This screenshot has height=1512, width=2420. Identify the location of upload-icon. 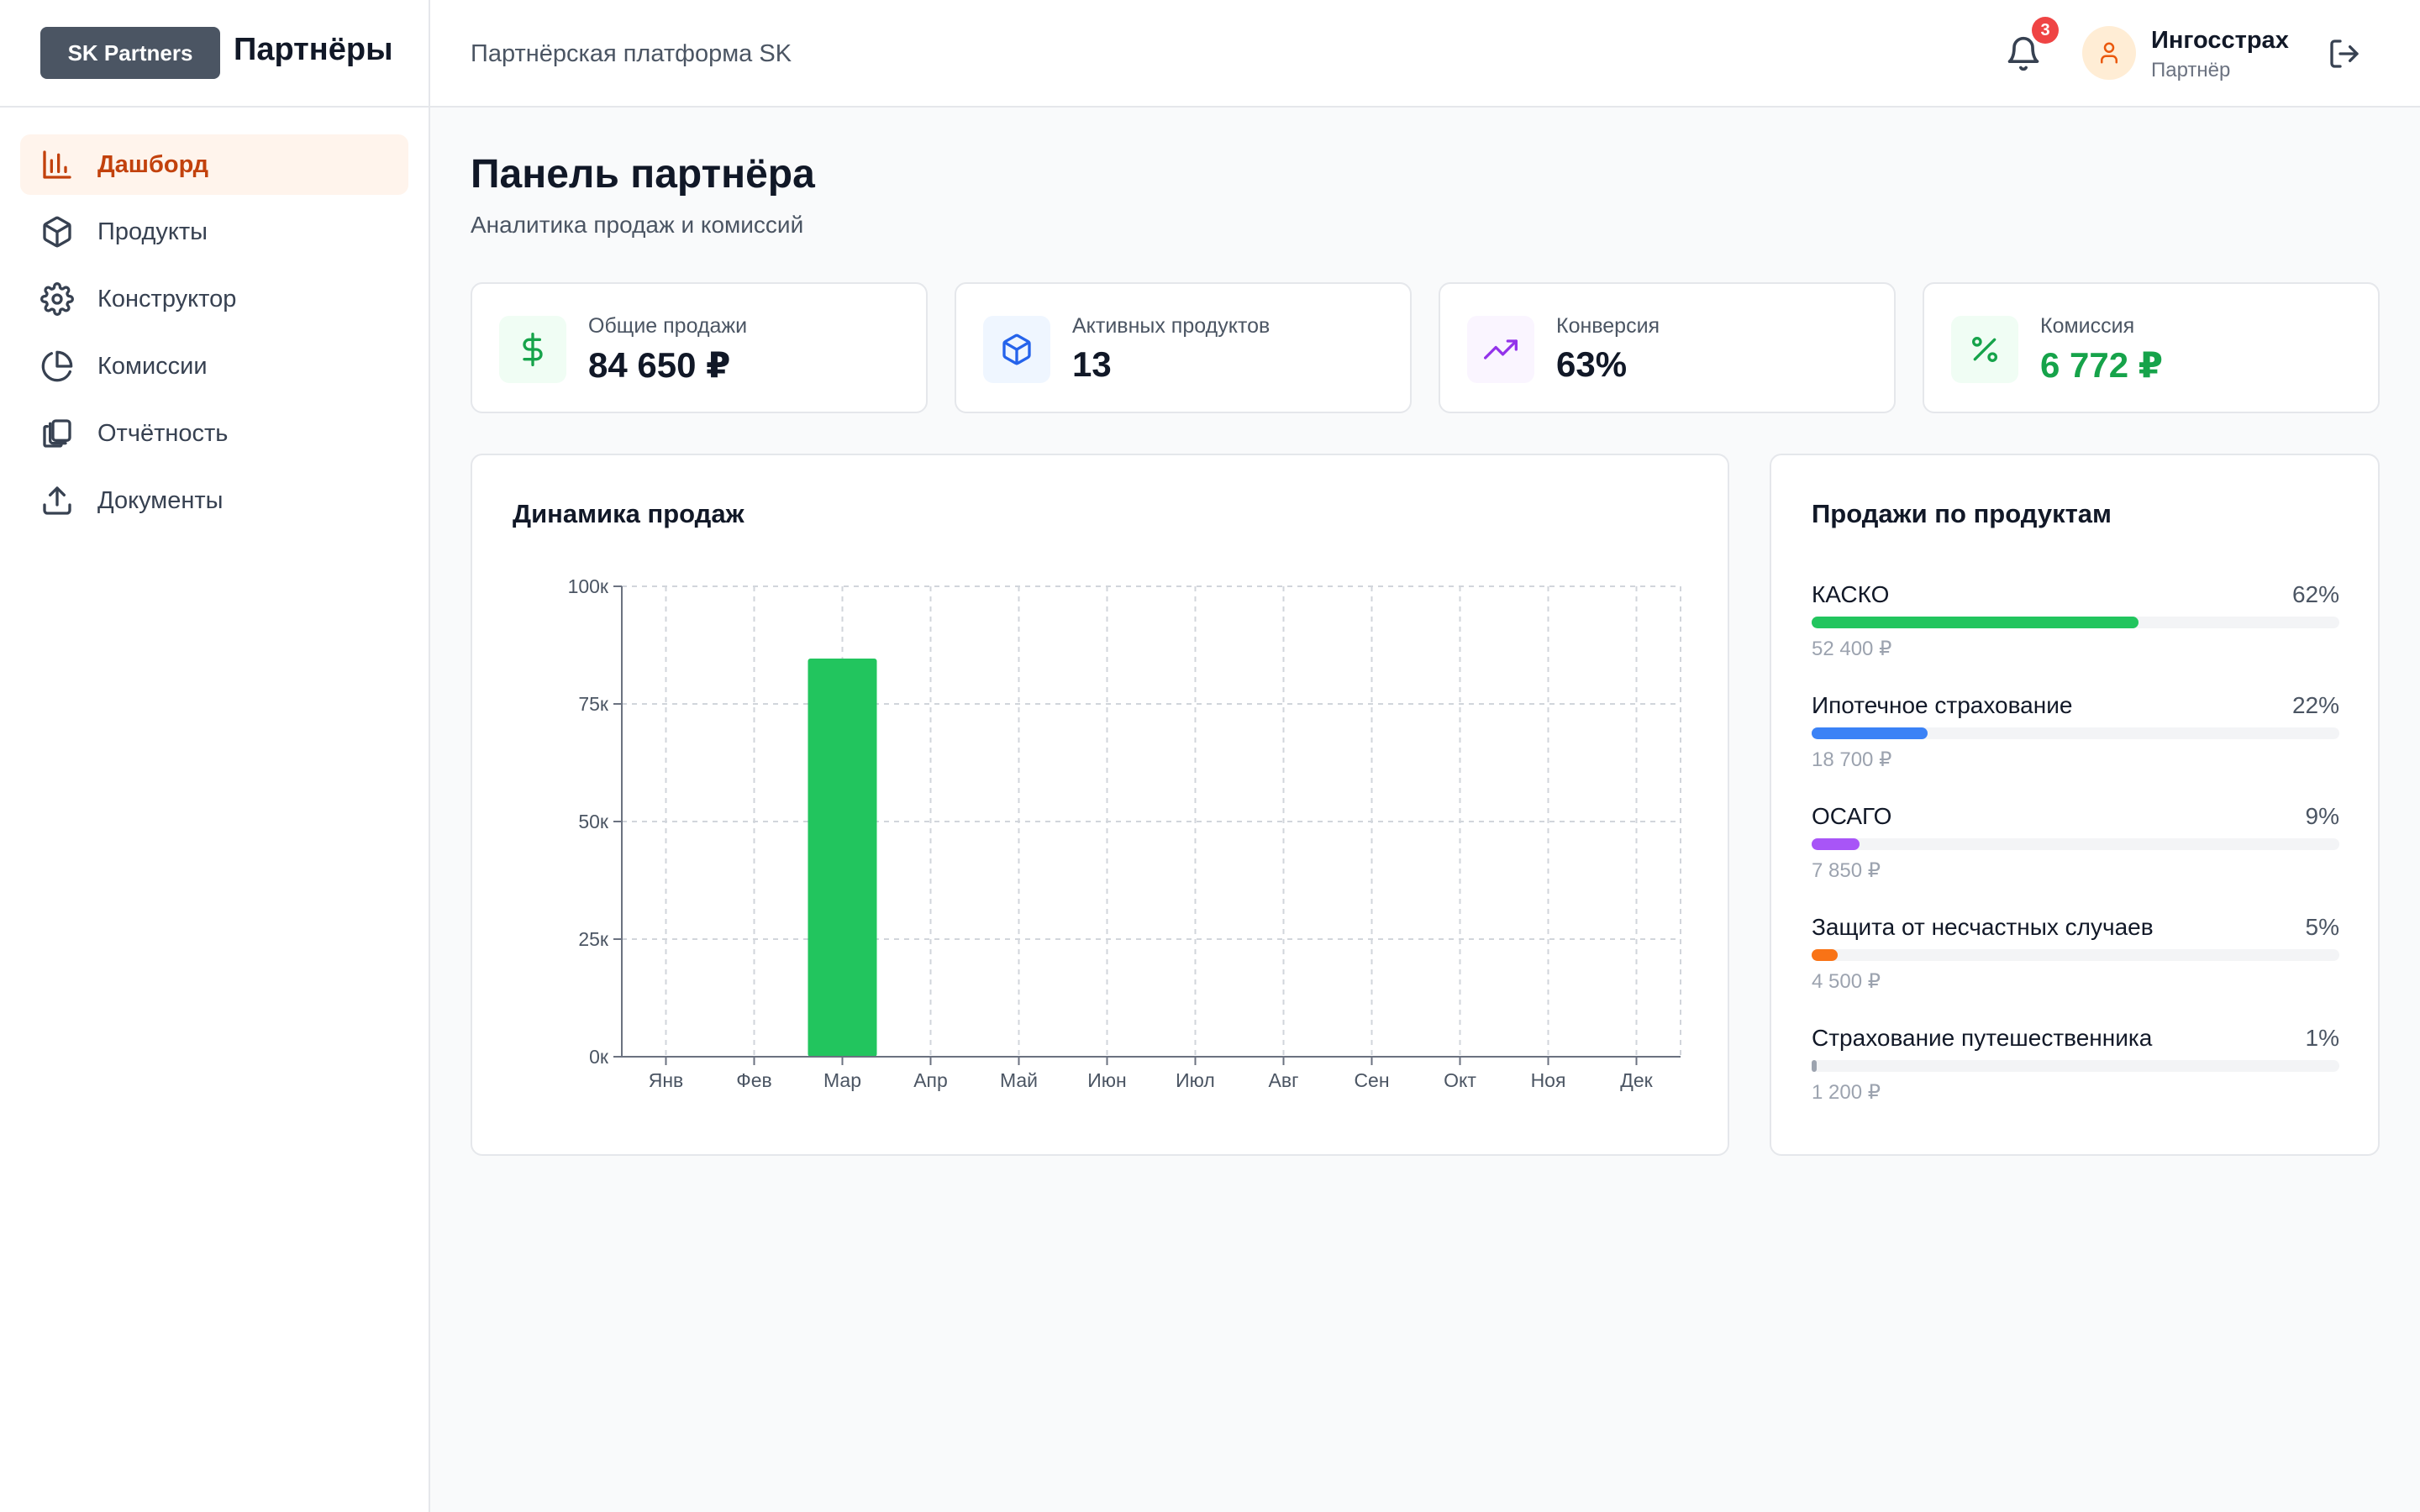
(57, 500).